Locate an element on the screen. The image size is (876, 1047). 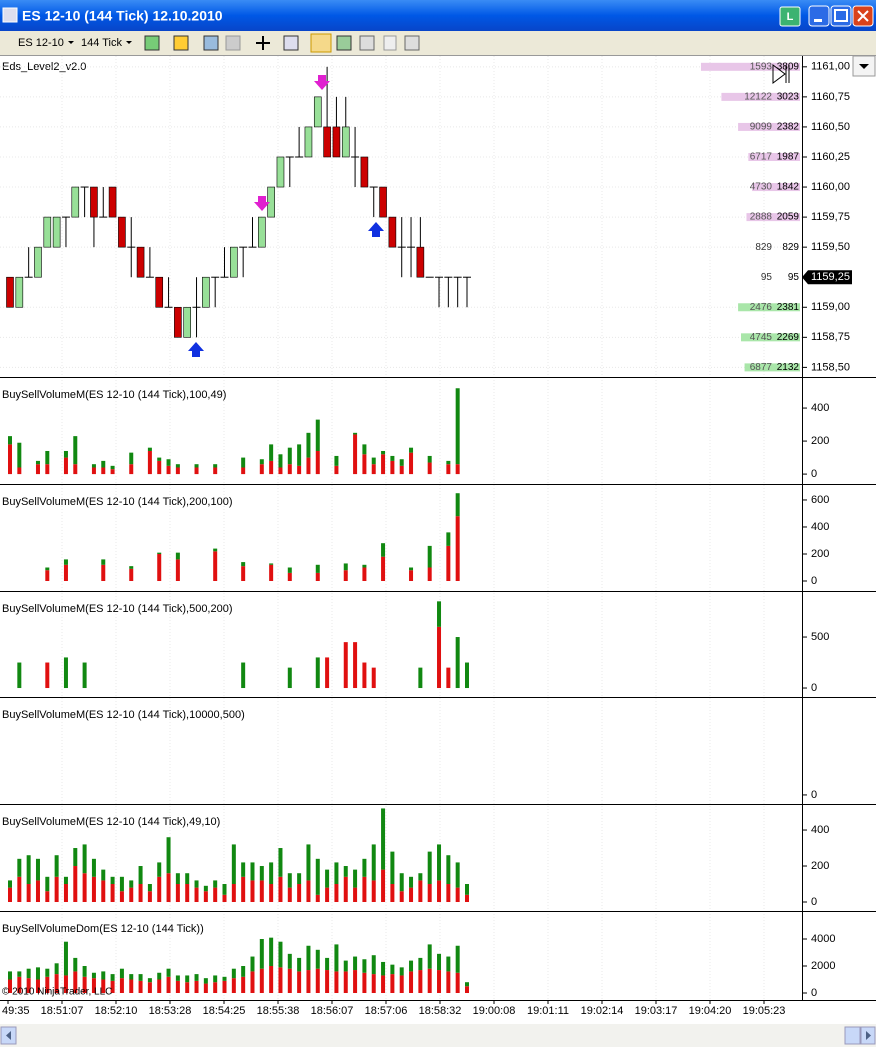
minimize-icon is located at coordinates (818, 20).